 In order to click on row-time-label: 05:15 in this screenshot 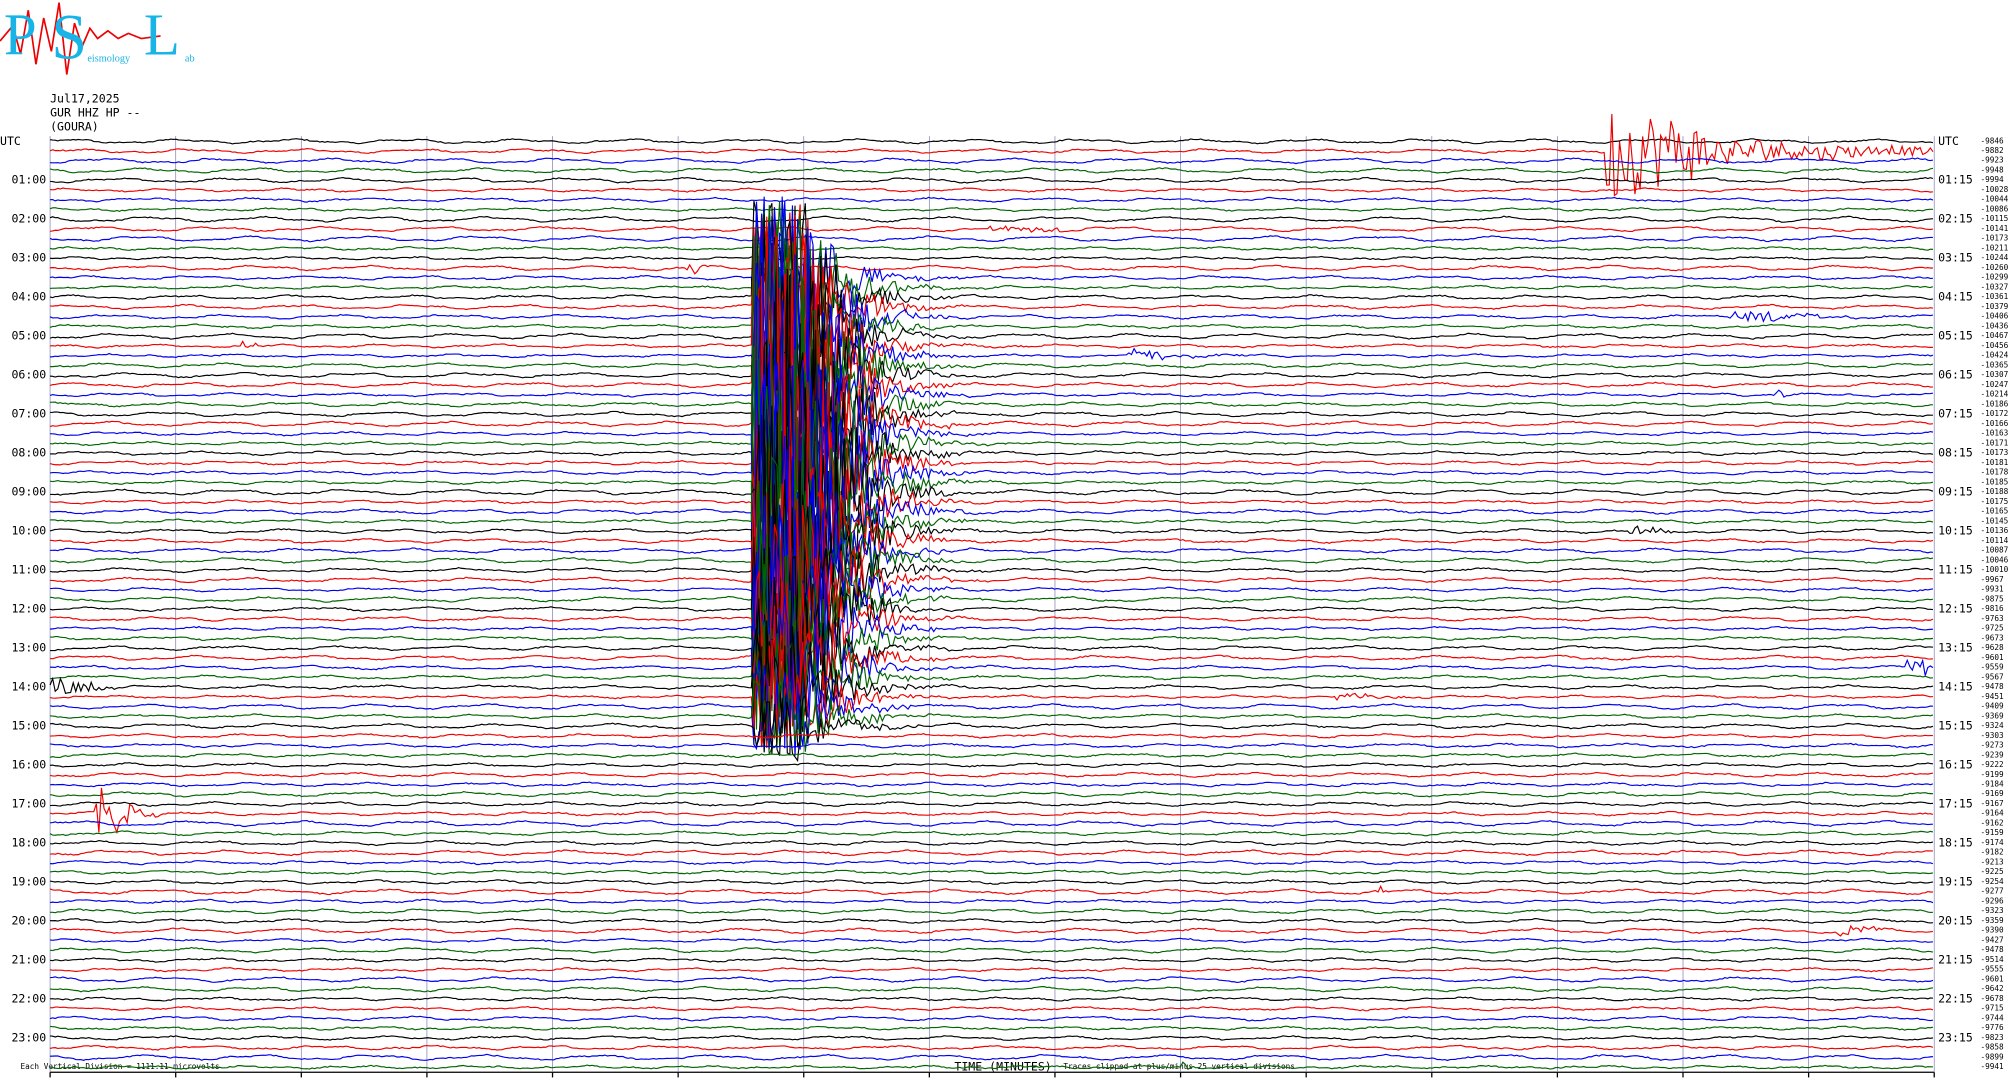, I will do `click(1955, 336)`.